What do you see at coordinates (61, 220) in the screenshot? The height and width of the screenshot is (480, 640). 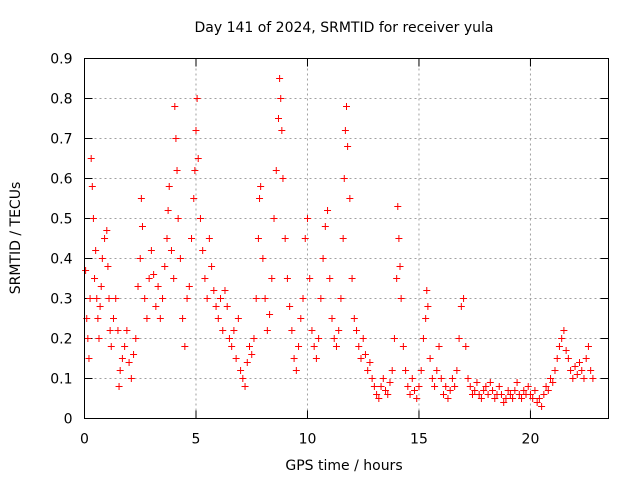 I see `y-tick-label: 0.5` at bounding box center [61, 220].